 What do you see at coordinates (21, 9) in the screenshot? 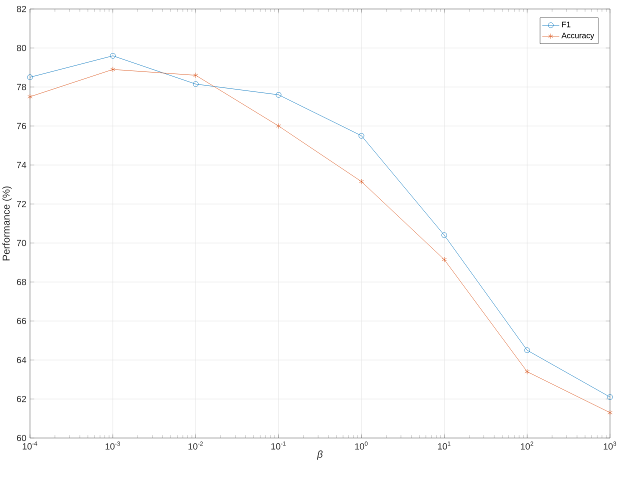
I see `y-tick-label: 82` at bounding box center [21, 9].